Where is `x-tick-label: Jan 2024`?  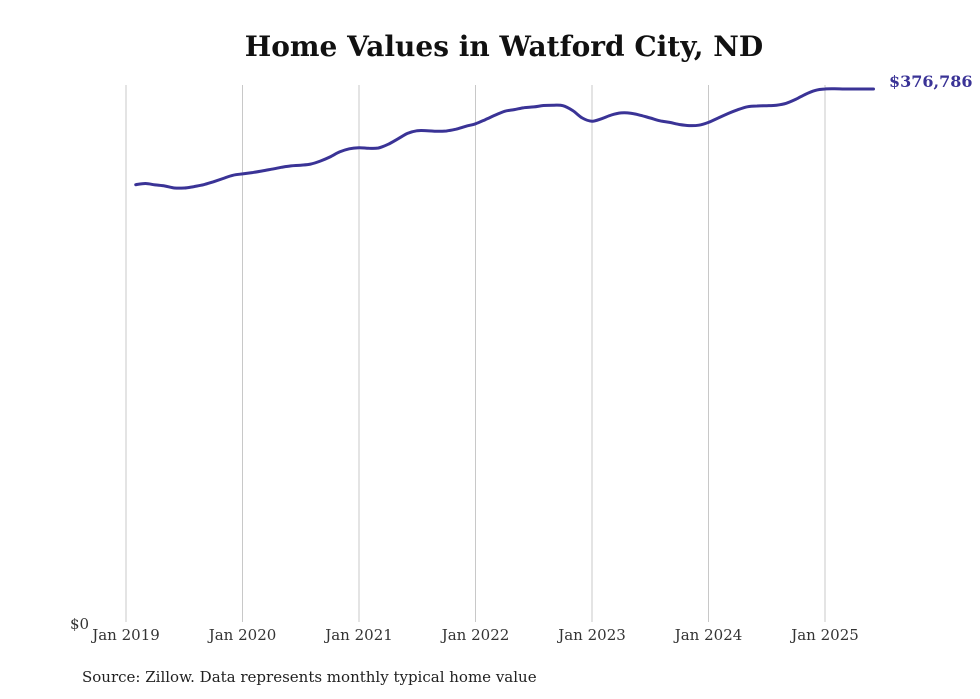
x-tick-label: Jan 2024 is located at coordinates (708, 635).